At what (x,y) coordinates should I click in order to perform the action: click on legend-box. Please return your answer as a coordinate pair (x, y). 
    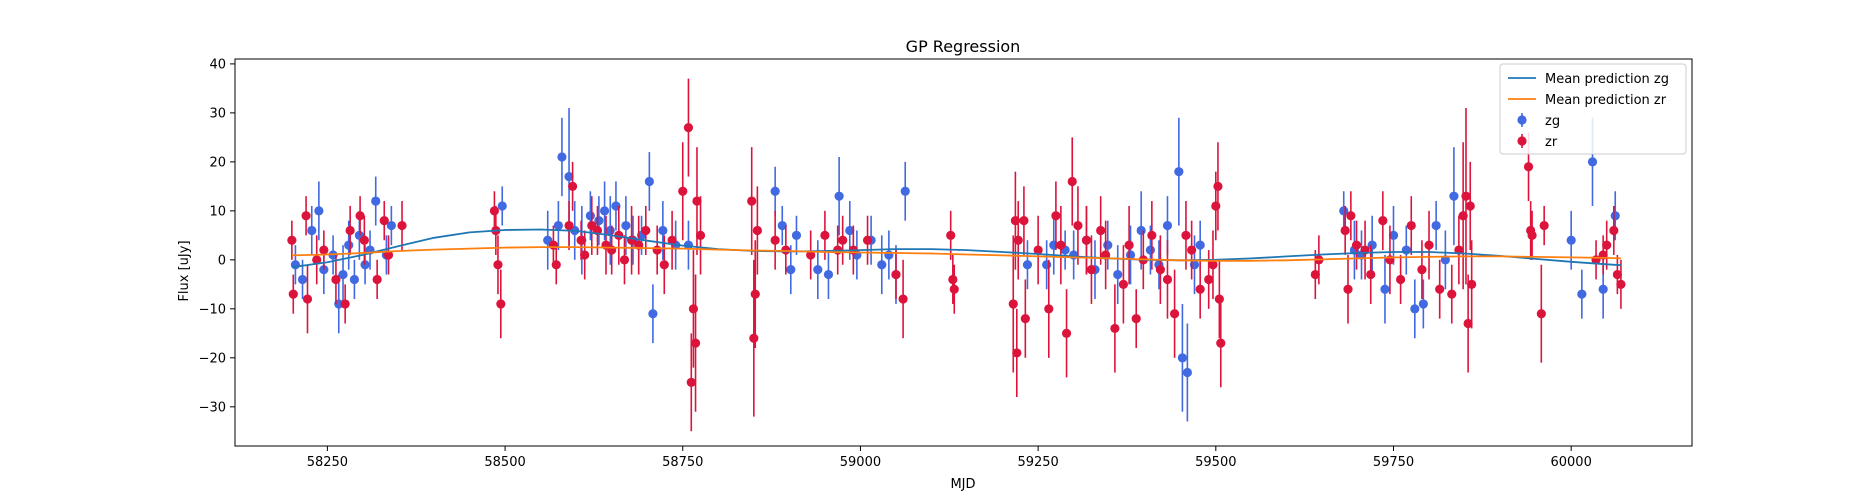
    Looking at the image, I should click on (1593, 109).